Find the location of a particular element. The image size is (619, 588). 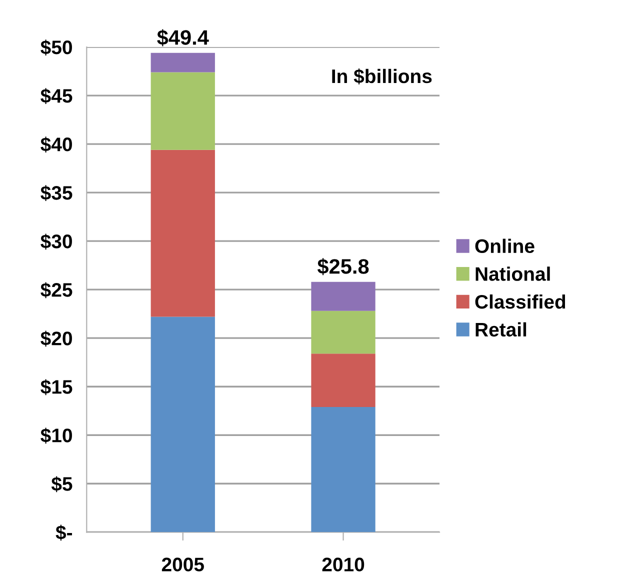

y-tick-label: $- is located at coordinates (64, 532).